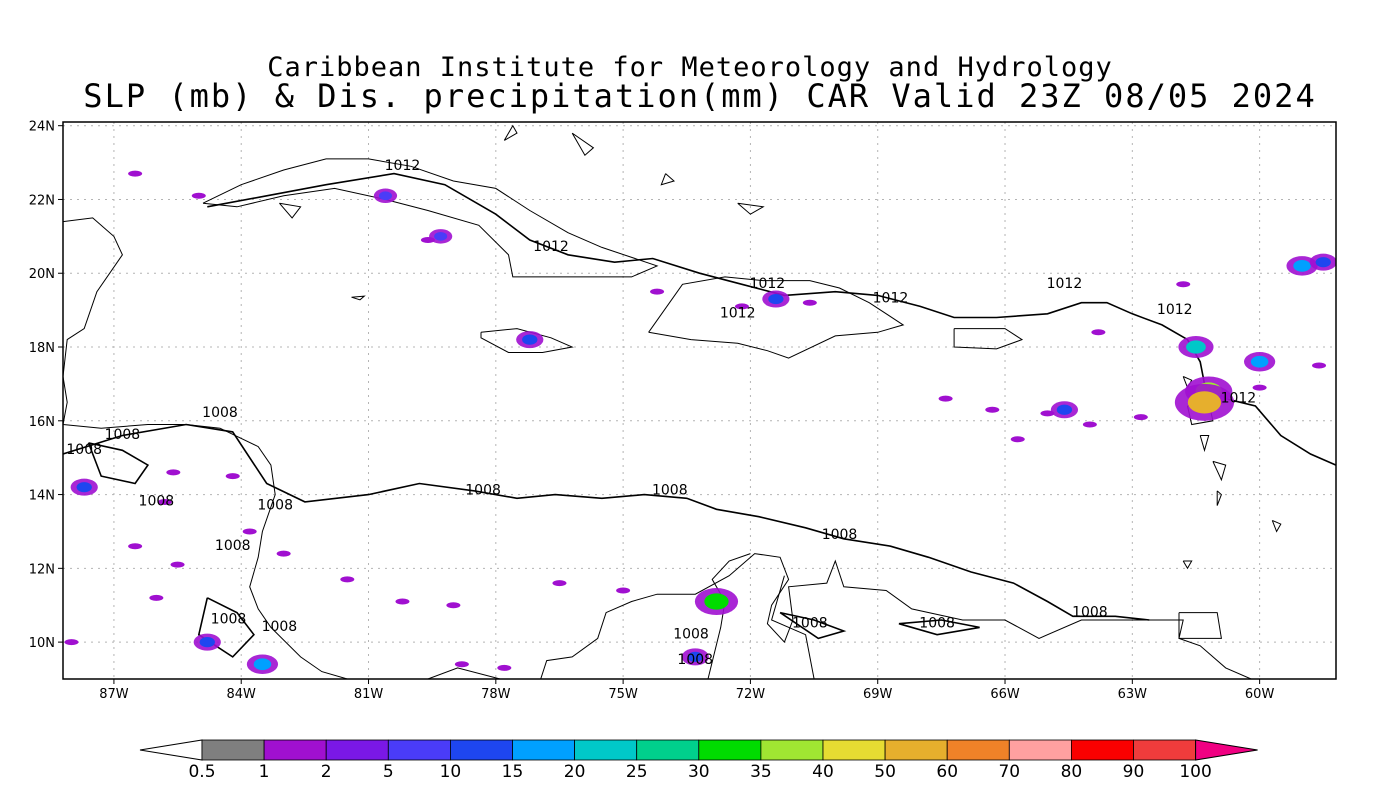 The height and width of the screenshot is (800, 1400). Describe the element at coordinates (369, 694) in the screenshot. I see `lon-tick-label: 81W` at that location.